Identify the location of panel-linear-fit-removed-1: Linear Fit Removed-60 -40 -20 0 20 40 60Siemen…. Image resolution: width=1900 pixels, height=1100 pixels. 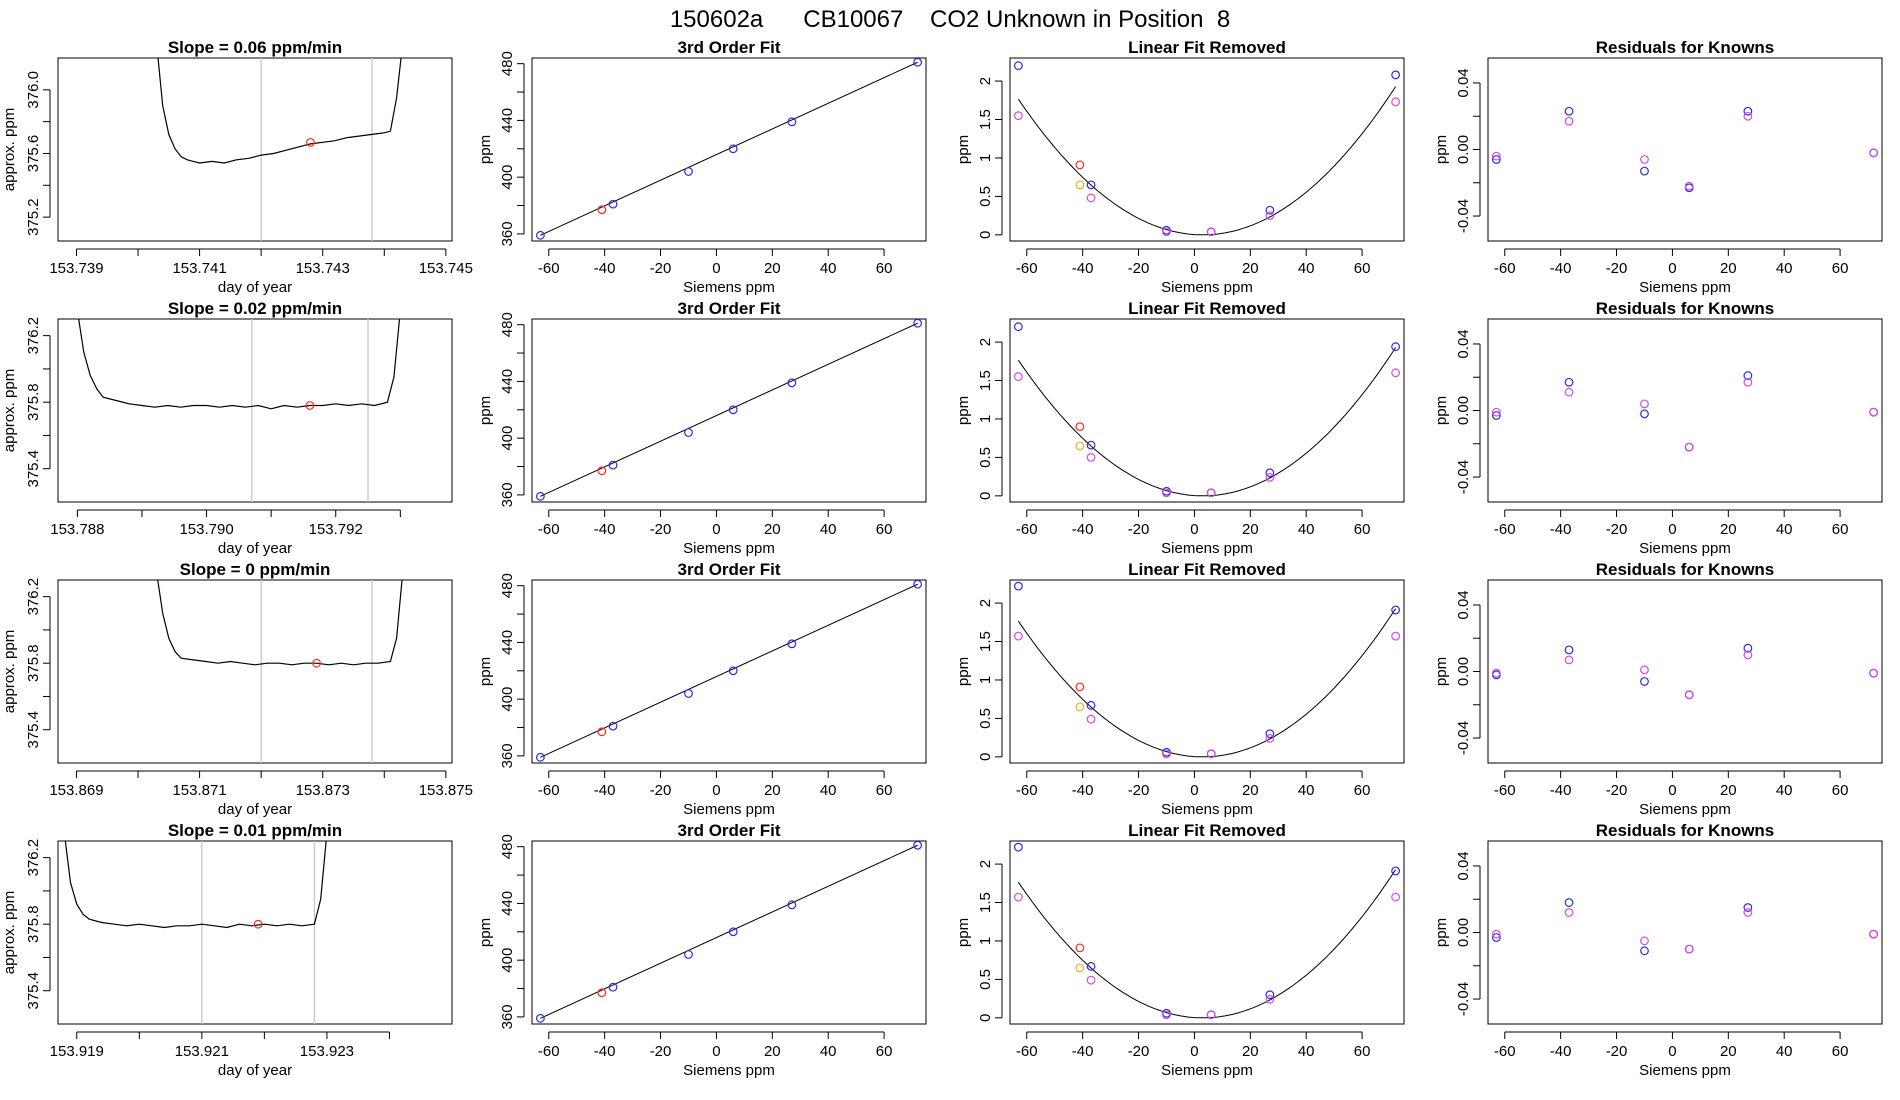
(1180, 167).